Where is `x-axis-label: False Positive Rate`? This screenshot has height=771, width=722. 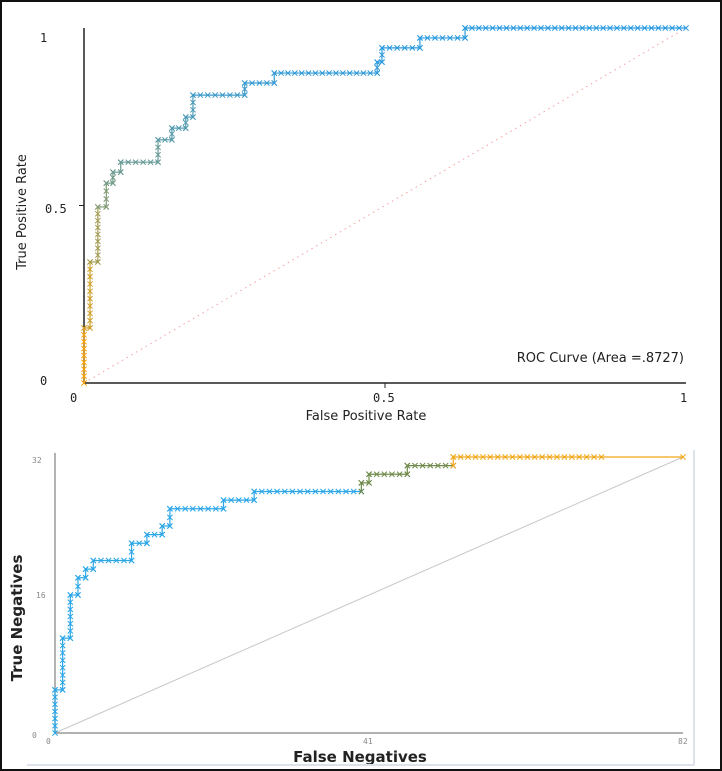
x-axis-label: False Positive Rate is located at coordinates (366, 416).